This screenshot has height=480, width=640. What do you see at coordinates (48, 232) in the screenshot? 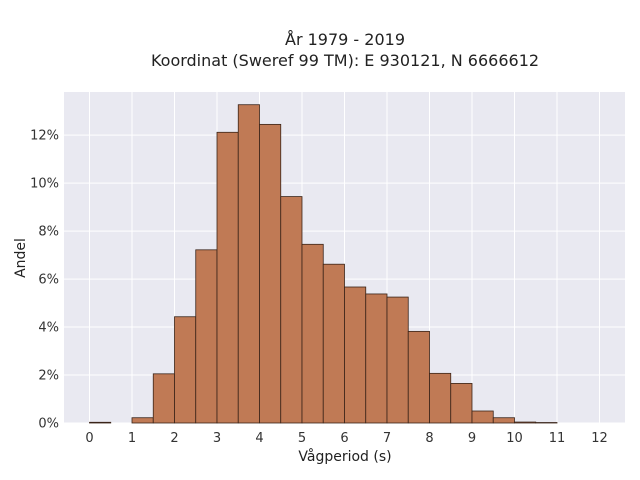
I see `y-tick-label: 8%` at bounding box center [48, 232].